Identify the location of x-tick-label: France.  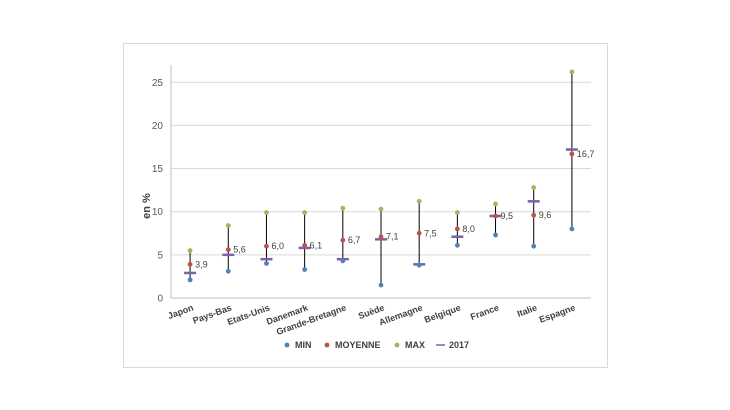
(484, 311).